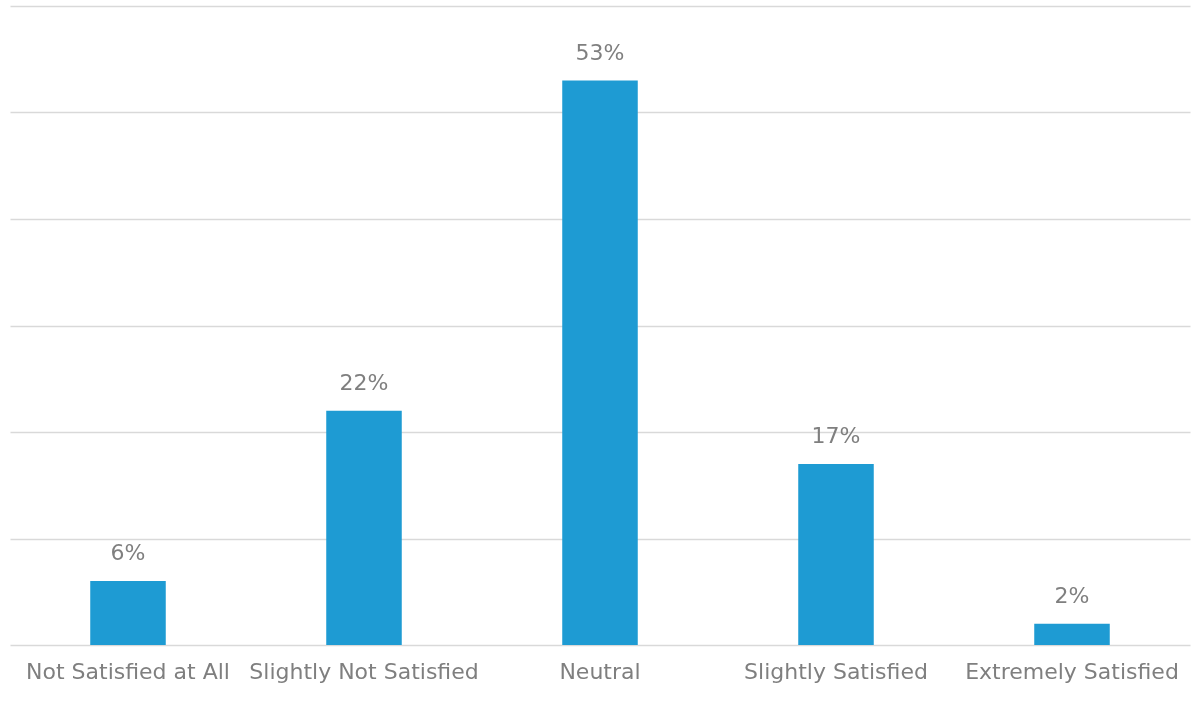 The height and width of the screenshot is (727, 1191). Describe the element at coordinates (836, 671) in the screenshot. I see `x-tick-label: Slightly Satisfied` at that location.